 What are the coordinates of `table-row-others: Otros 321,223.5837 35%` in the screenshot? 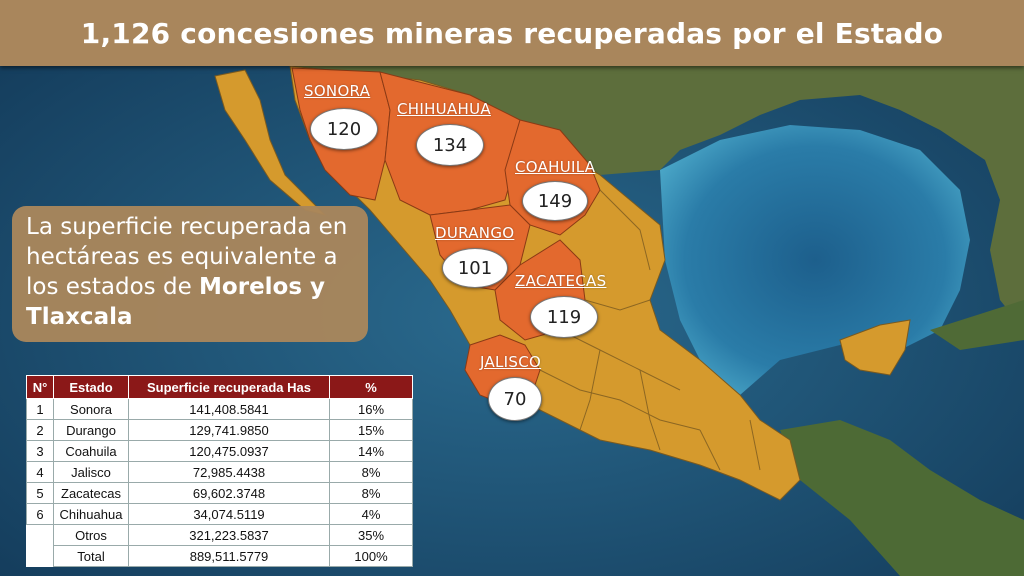 It's located at (220, 535).